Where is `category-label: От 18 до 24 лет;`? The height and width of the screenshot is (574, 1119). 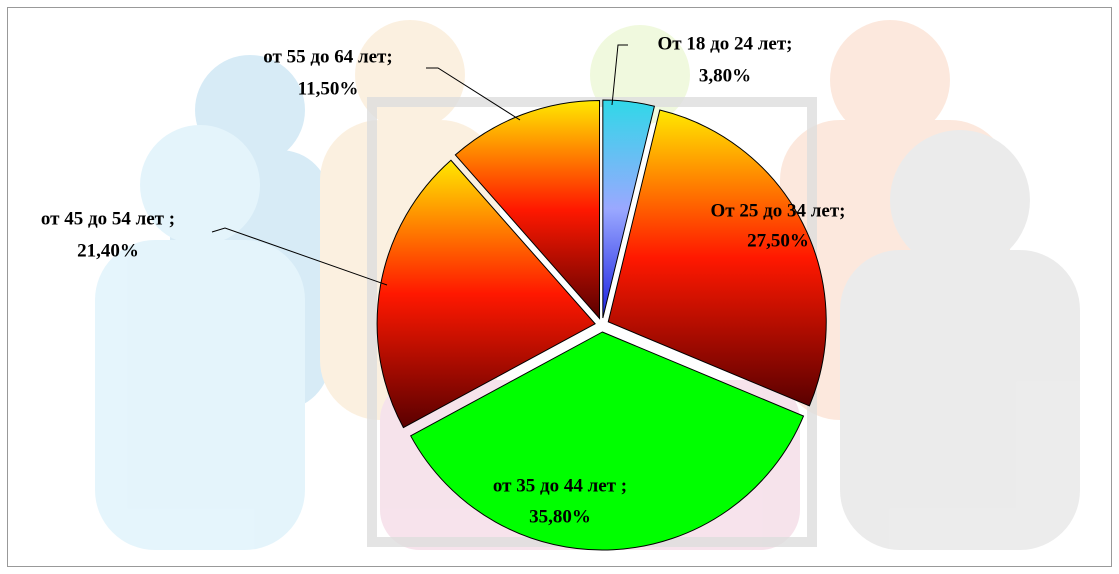
category-label: От 18 до 24 лет; is located at coordinates (725, 43).